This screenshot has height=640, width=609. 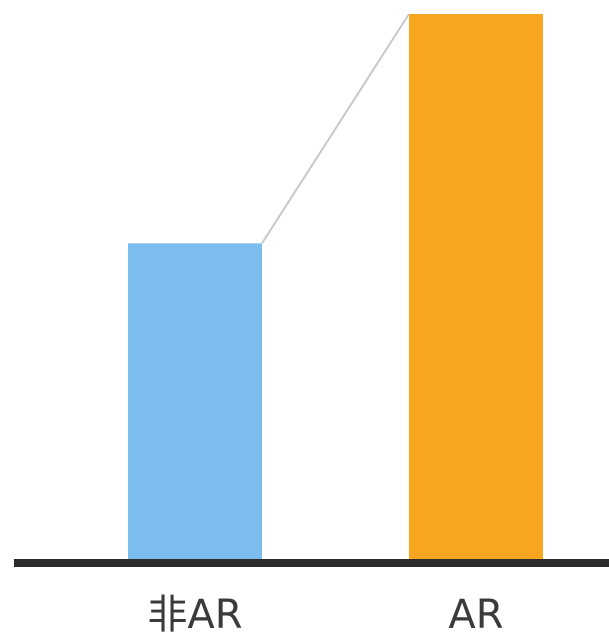 I want to click on connector-line, so click(x=335, y=128).